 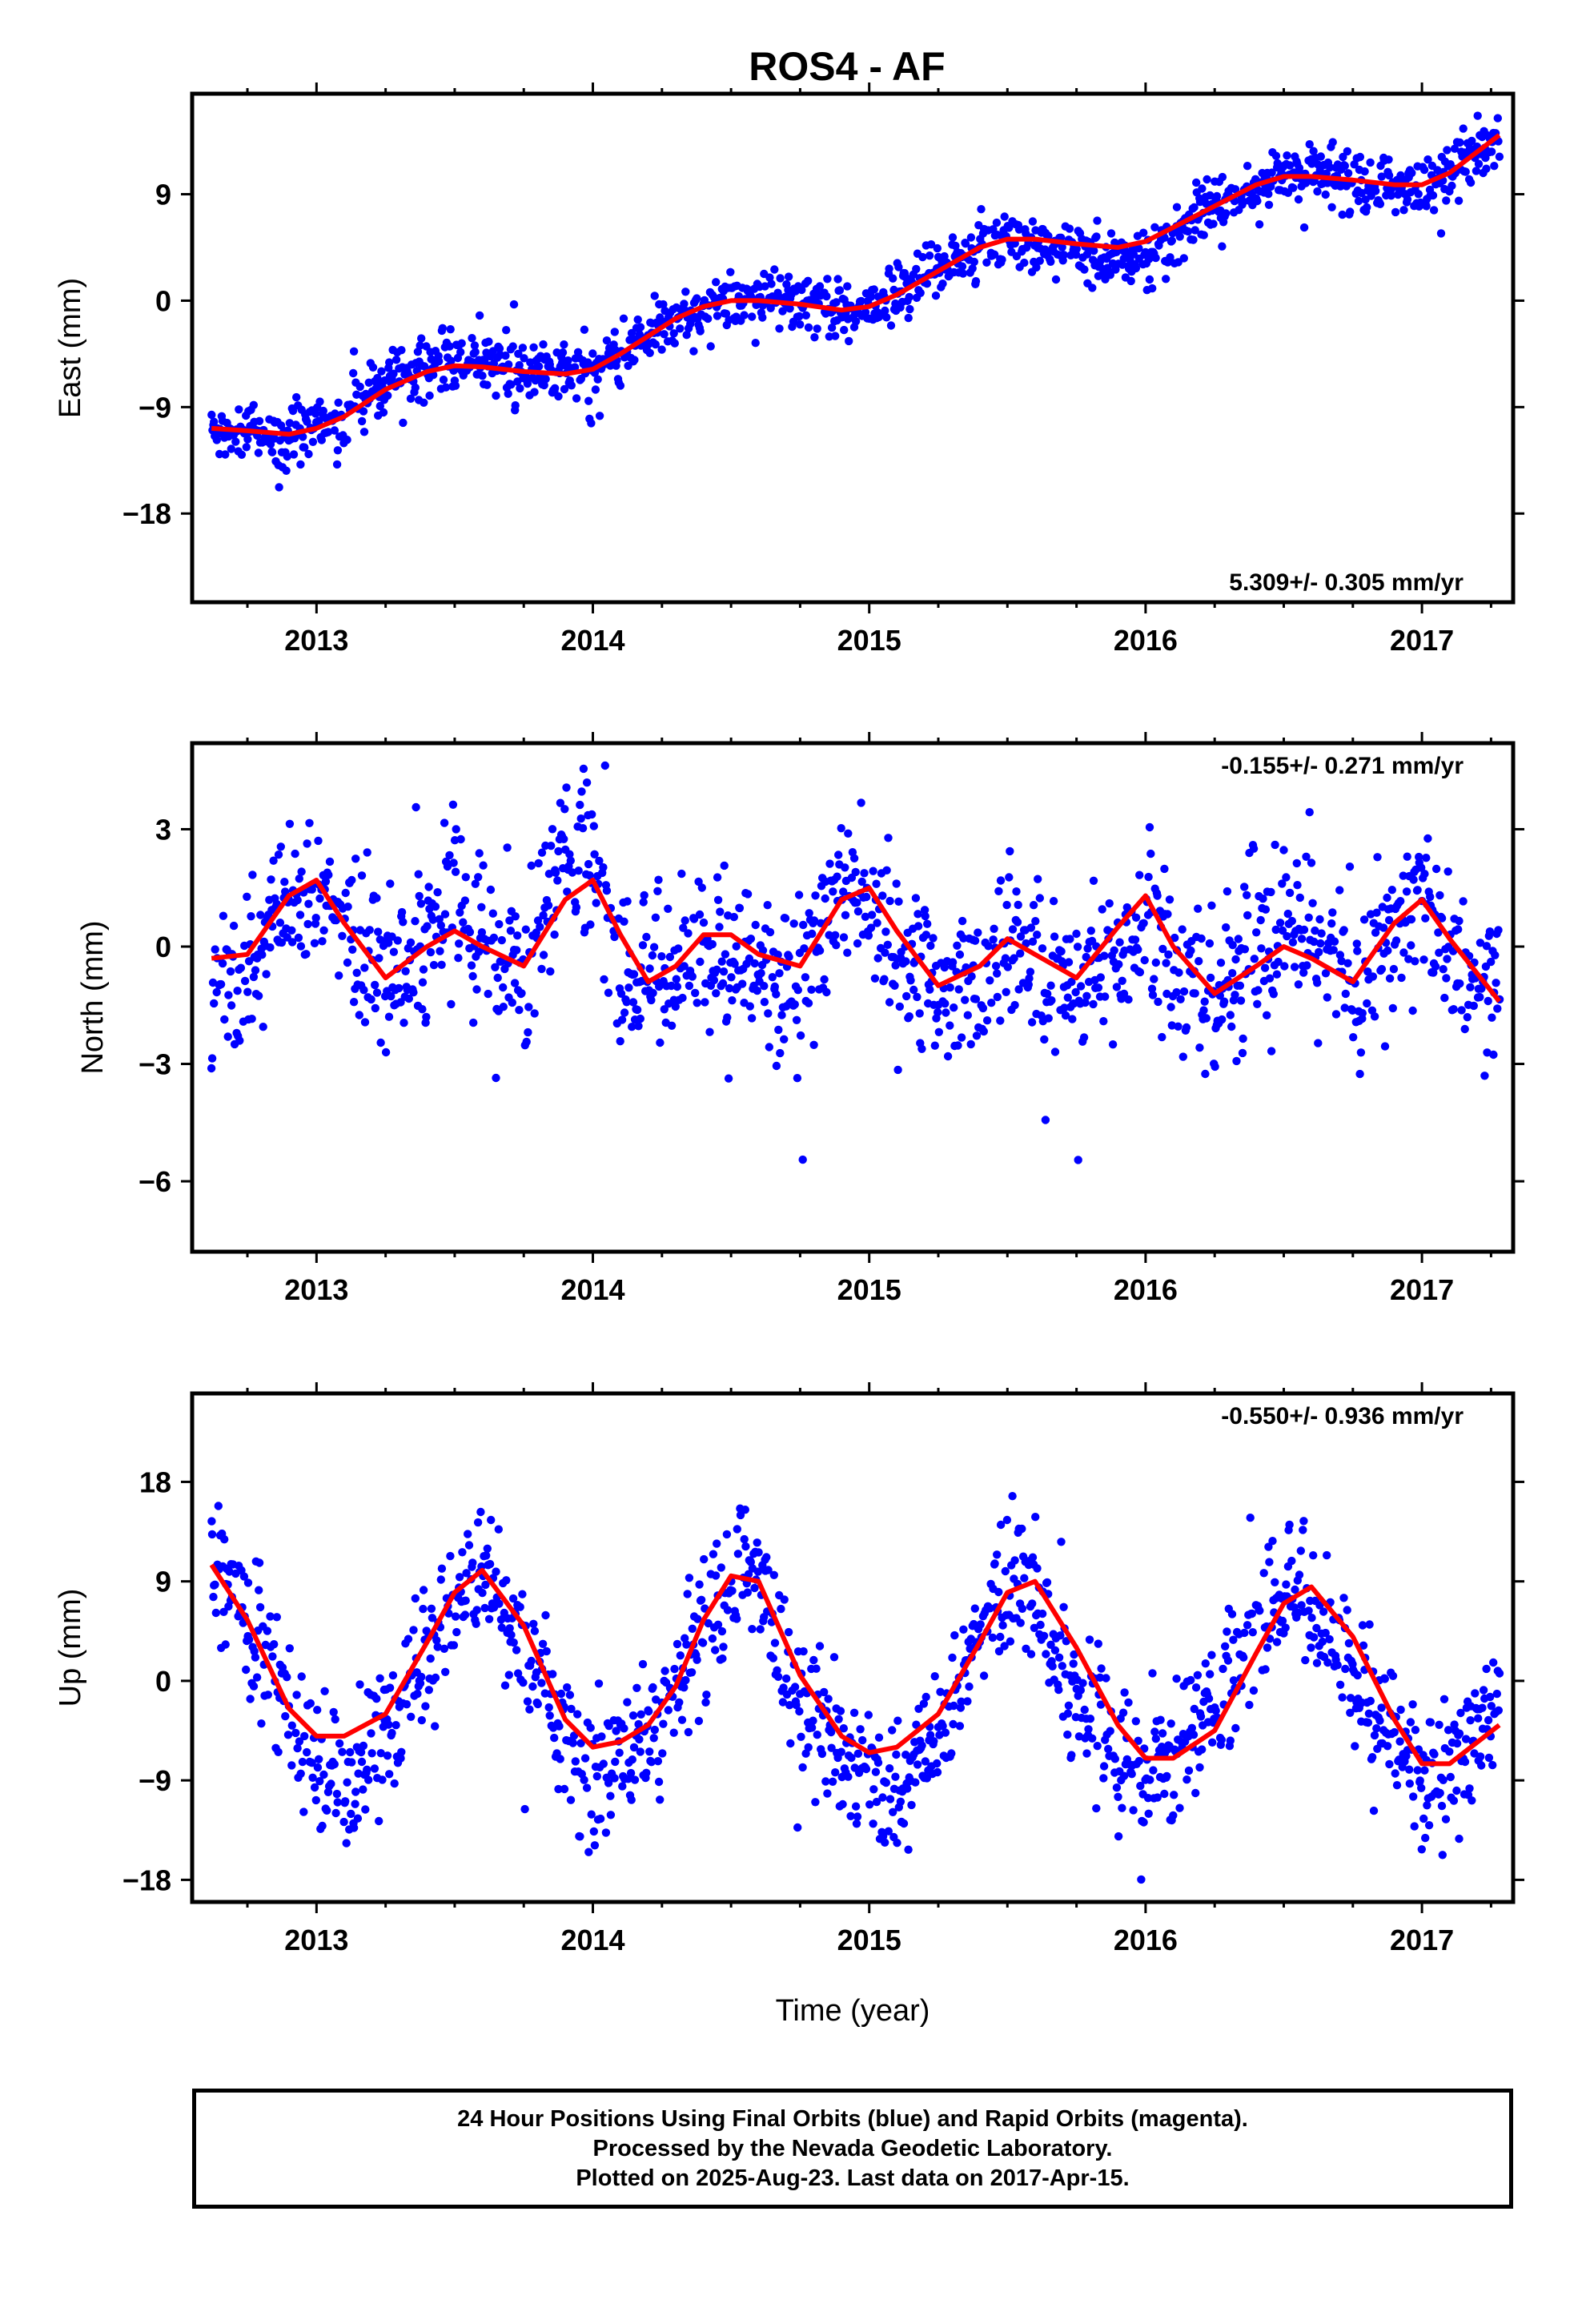 I want to click on x-tick-label: 2014, so click(x=592, y=640).